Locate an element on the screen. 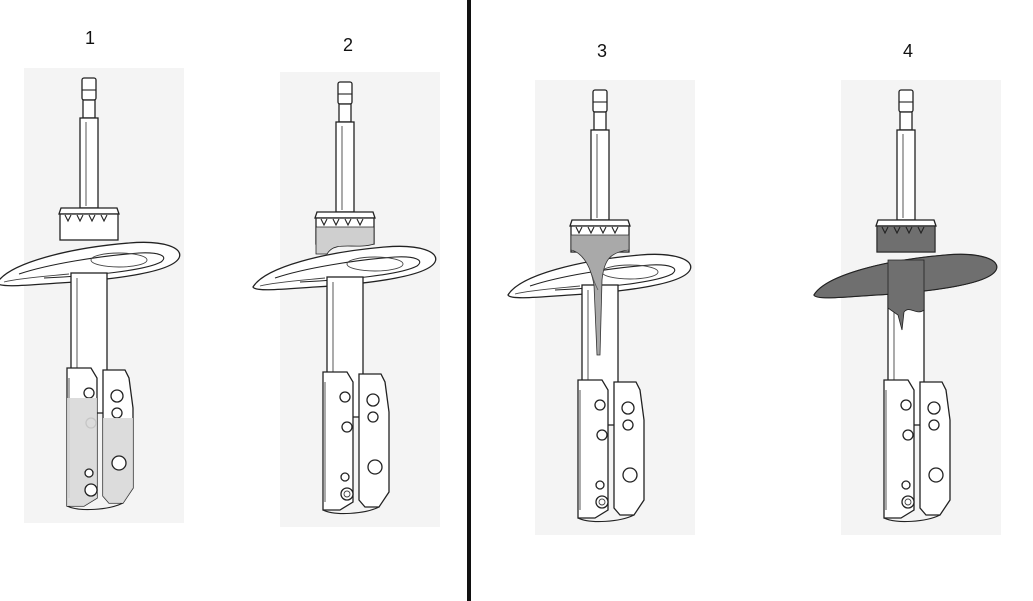 Image resolution: width=1033 pixels, height=601 pixels. panel-1-number: 1 is located at coordinates (90, 38).